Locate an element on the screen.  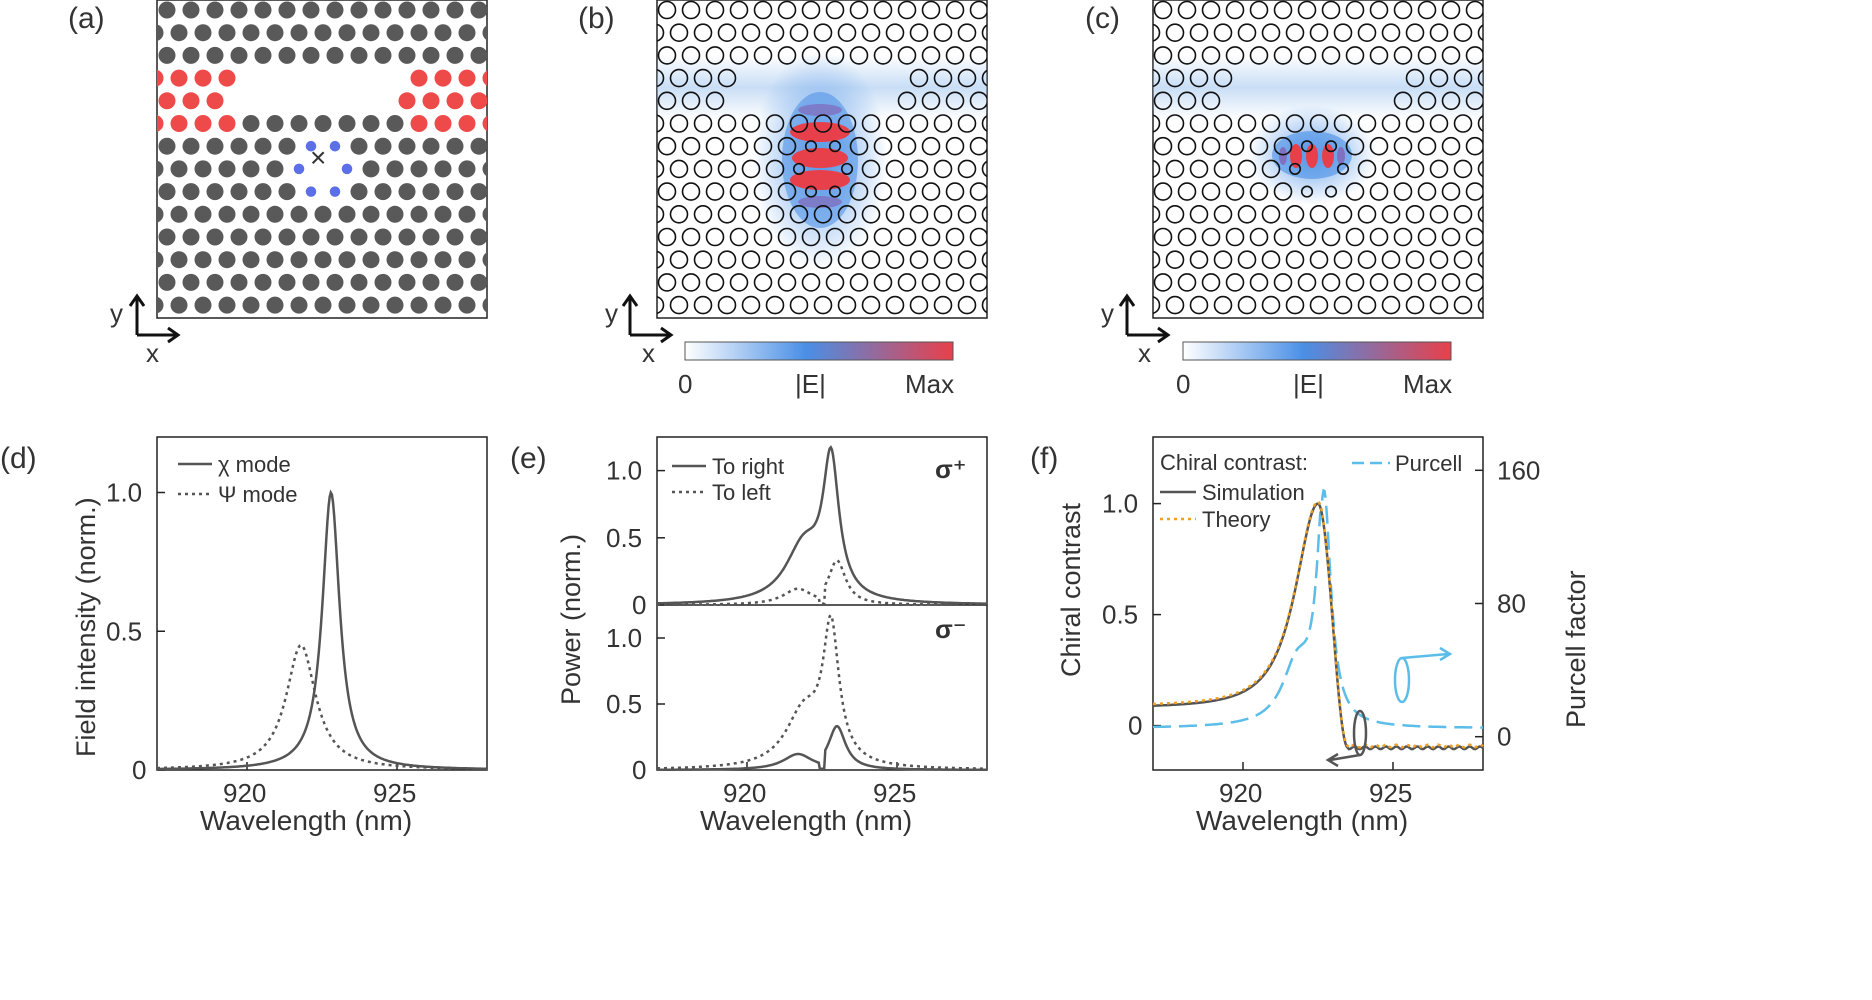
photonic-lattice-a is located at coordinates (322, 168).